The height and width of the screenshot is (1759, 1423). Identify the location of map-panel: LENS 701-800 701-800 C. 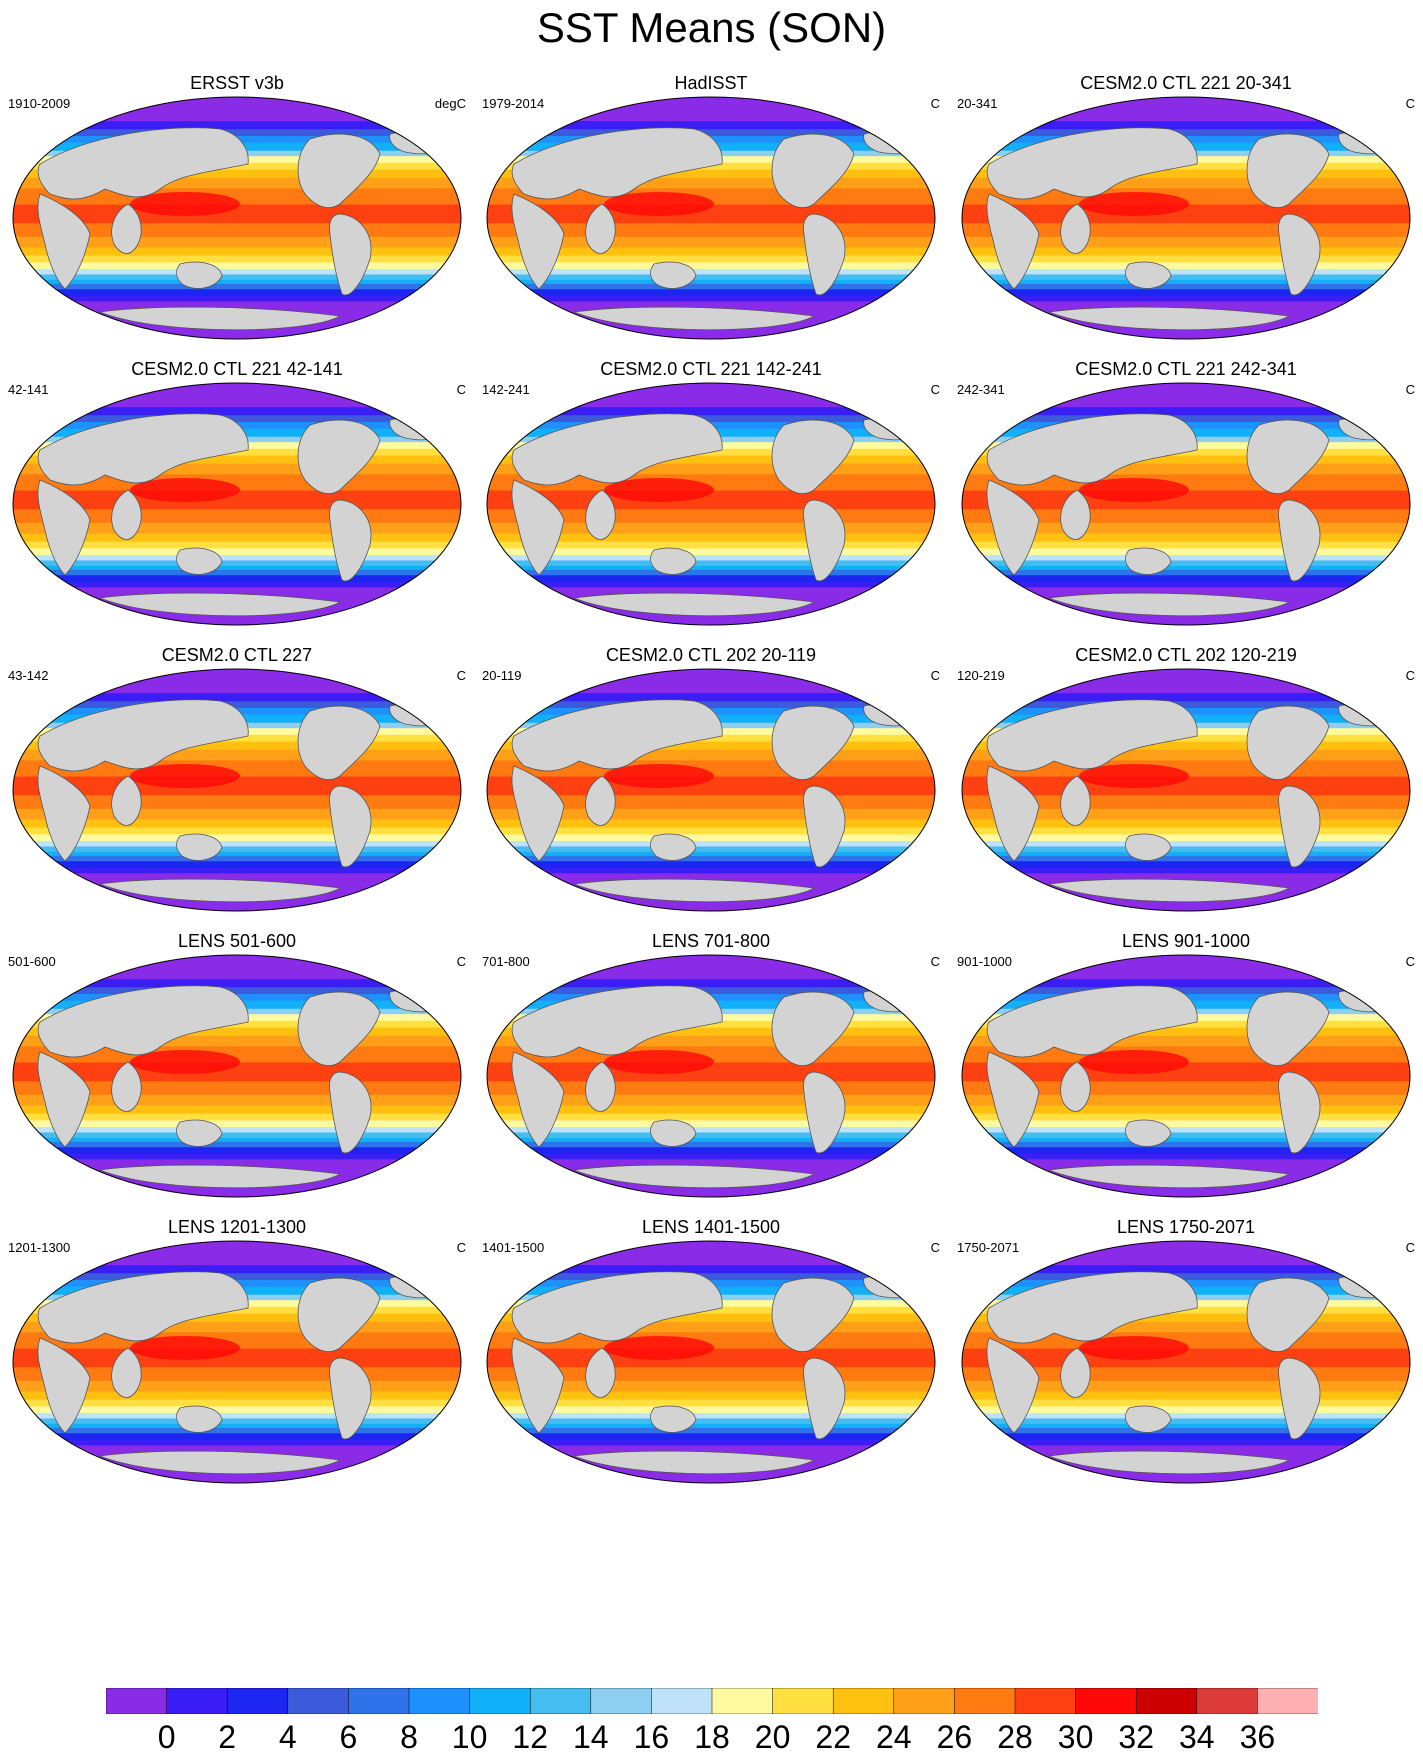
(711, 1088).